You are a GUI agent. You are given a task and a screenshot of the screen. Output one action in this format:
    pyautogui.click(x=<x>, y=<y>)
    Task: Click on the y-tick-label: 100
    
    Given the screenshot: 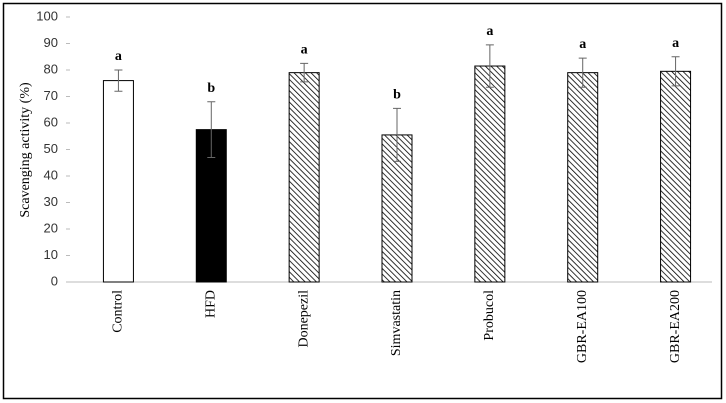 What is the action you would take?
    pyautogui.click(x=47, y=15)
    